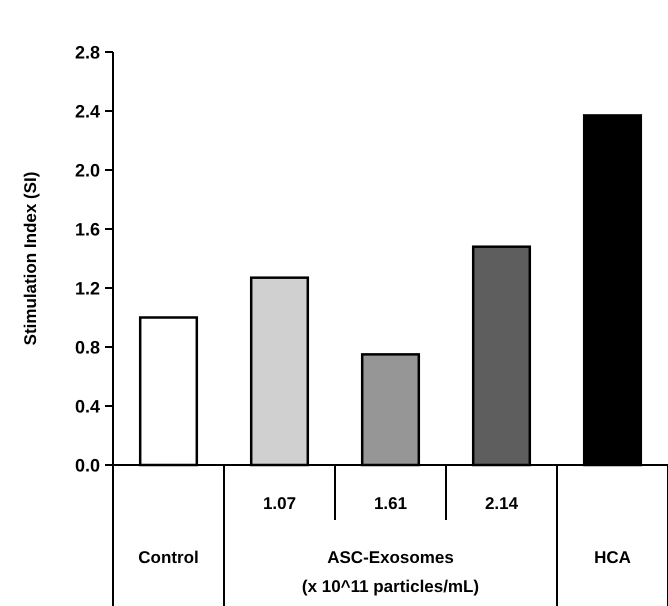 This screenshot has width=668, height=606. Describe the element at coordinates (87, 347) in the screenshot. I see `y-tick-label: 0.8` at that location.